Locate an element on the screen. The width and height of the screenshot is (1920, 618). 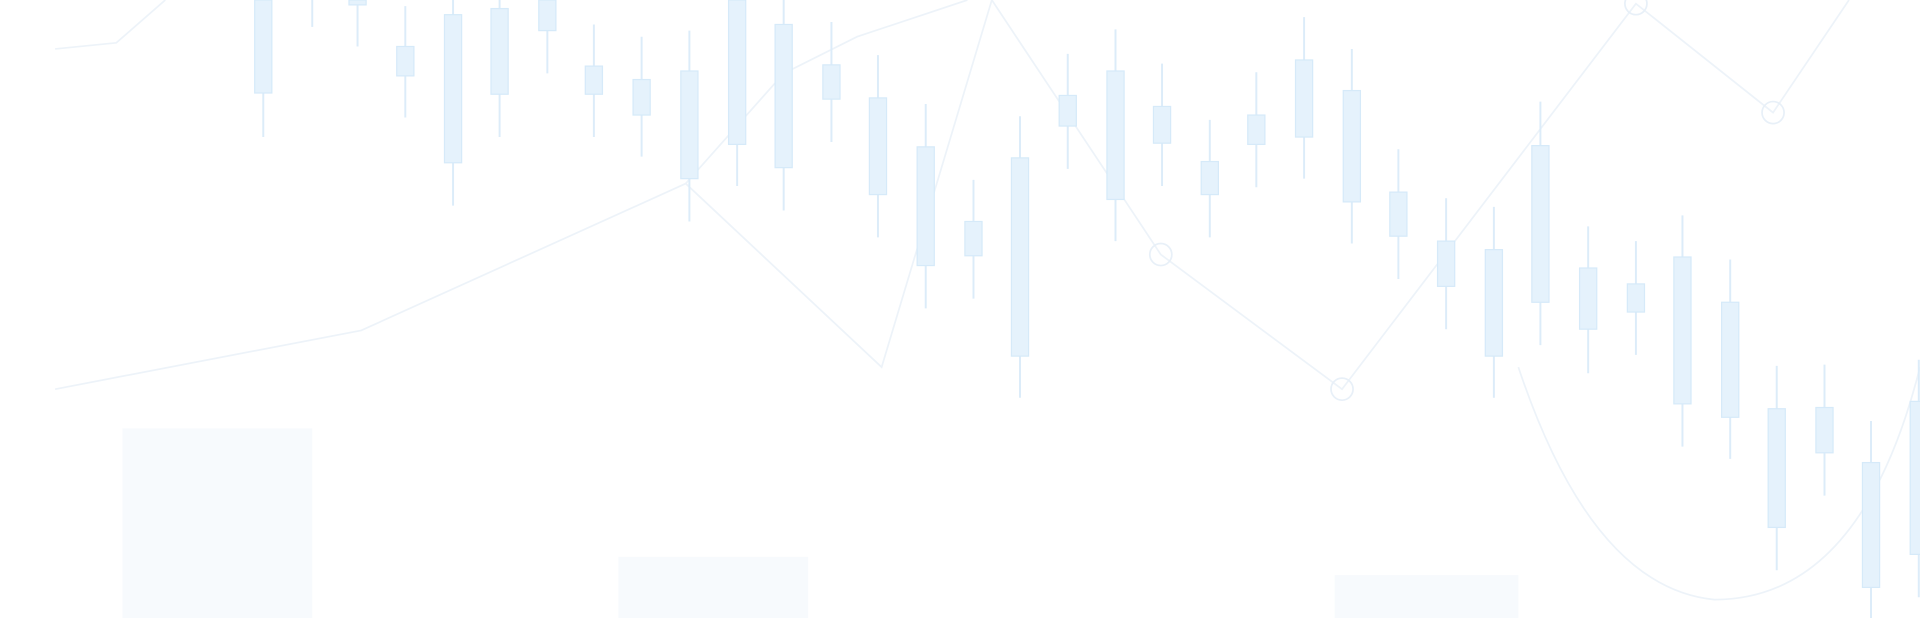
trend-line is located at coordinates (110, 25).